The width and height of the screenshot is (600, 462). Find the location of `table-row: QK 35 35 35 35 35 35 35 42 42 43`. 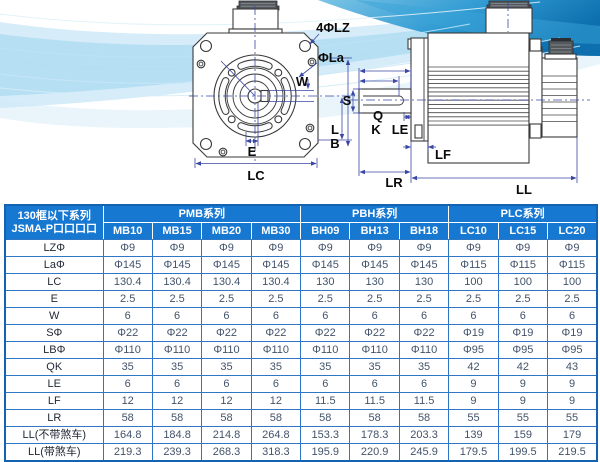

table-row: QK 35 35 35 35 35 35 35 42 42 43 is located at coordinates (301, 367).